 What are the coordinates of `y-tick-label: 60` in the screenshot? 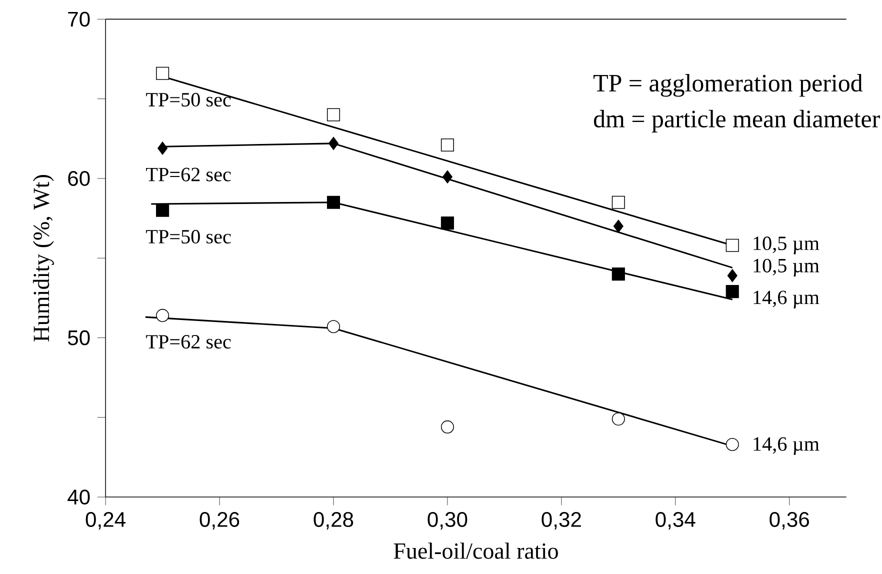 It's located at (79, 178).